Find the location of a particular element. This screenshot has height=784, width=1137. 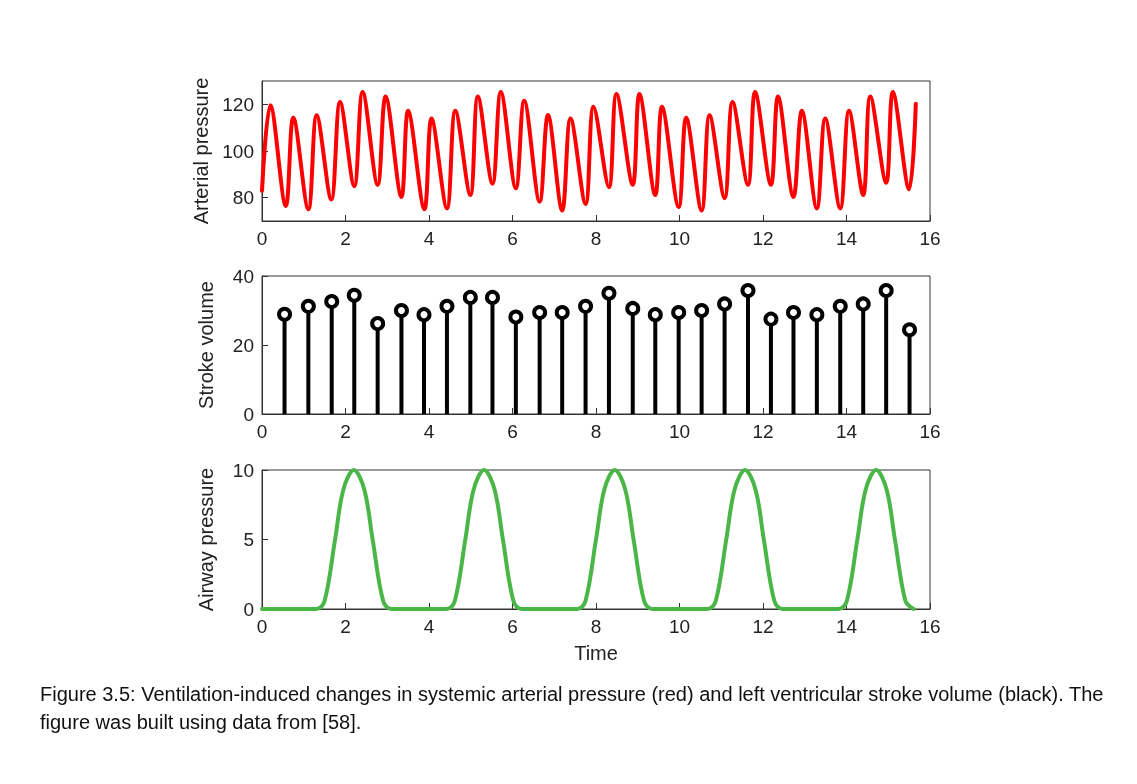

y-axis-title: Stroke volume is located at coordinates (206, 345).